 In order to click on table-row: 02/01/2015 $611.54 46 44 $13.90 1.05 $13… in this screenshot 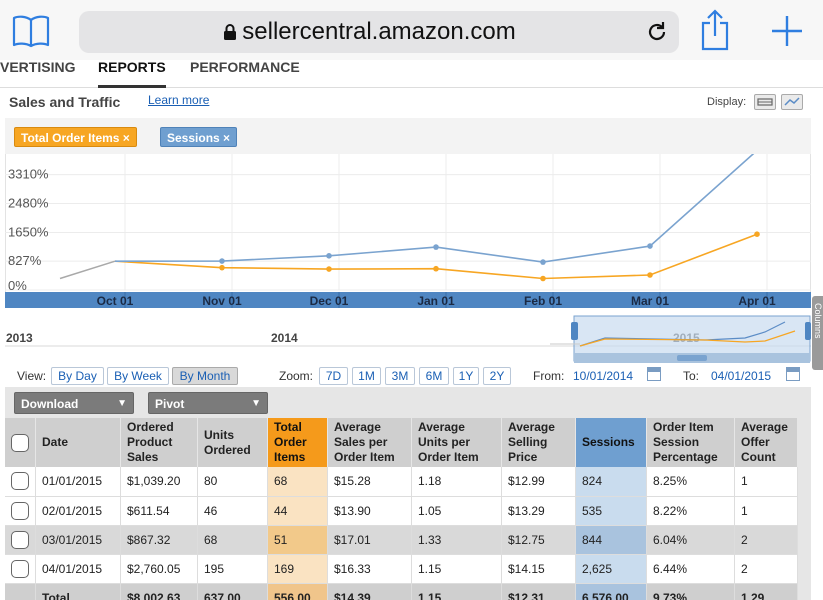, I will do `click(401, 511)`.